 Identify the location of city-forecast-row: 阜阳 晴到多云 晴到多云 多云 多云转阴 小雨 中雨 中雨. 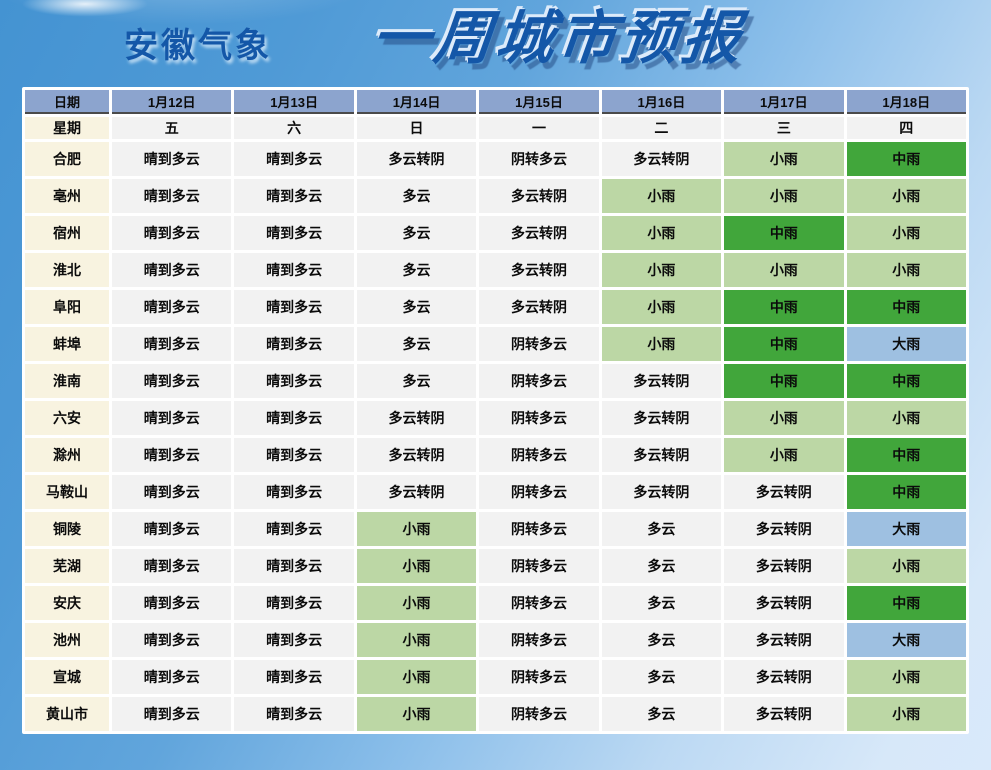
(495, 307).